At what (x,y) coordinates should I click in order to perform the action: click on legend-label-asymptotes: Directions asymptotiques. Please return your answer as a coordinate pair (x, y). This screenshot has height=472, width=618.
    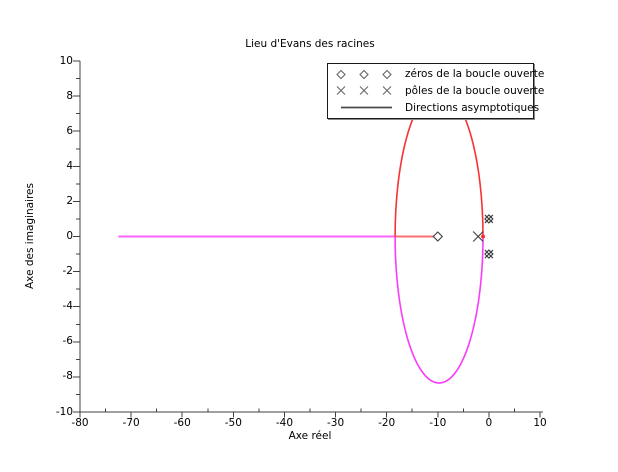
    Looking at the image, I should click on (472, 107).